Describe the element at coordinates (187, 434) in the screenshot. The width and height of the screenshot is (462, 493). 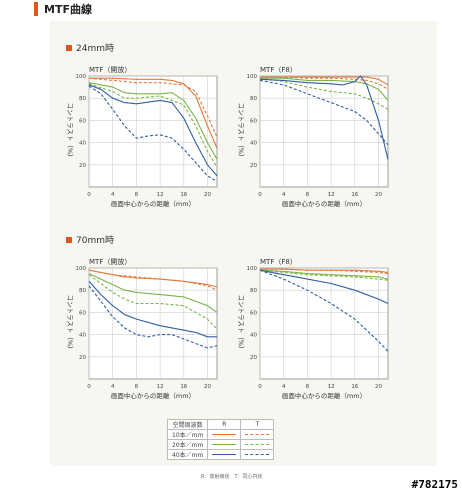
I see `legend-row-label: 10本／mm` at that location.